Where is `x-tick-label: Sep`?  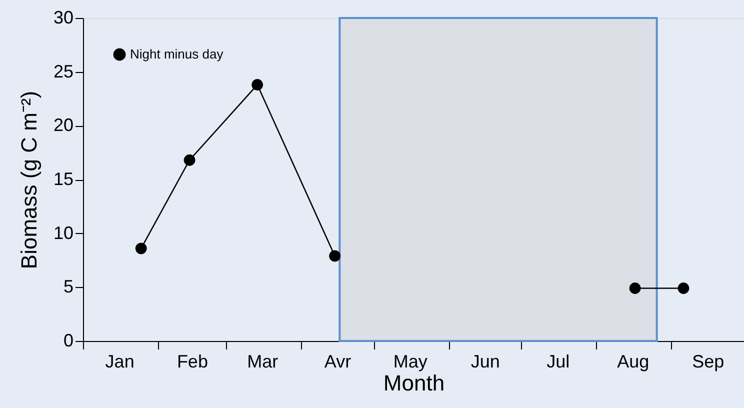
x-tick-label: Sep is located at coordinates (708, 362).